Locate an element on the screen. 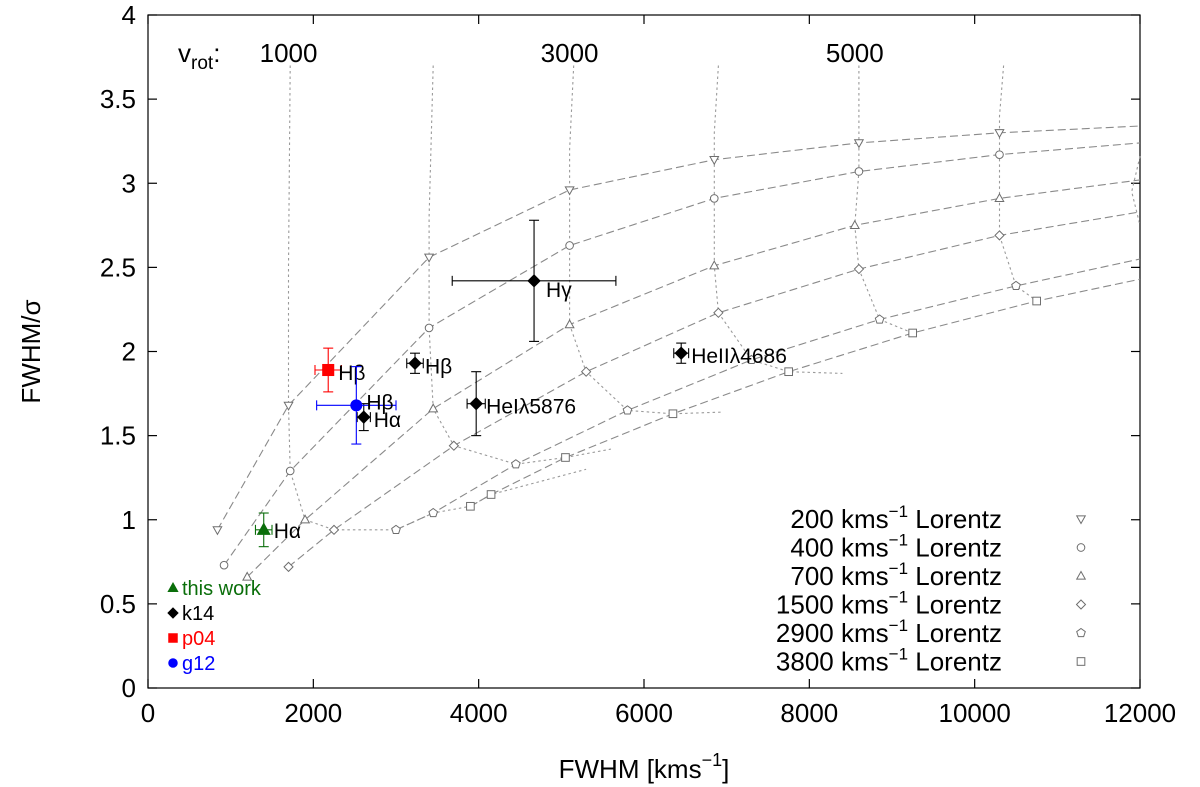 Image resolution: width=1200 pixels, height=787 pixels. x-axis-label-sup: −1 is located at coordinates (712, 760).